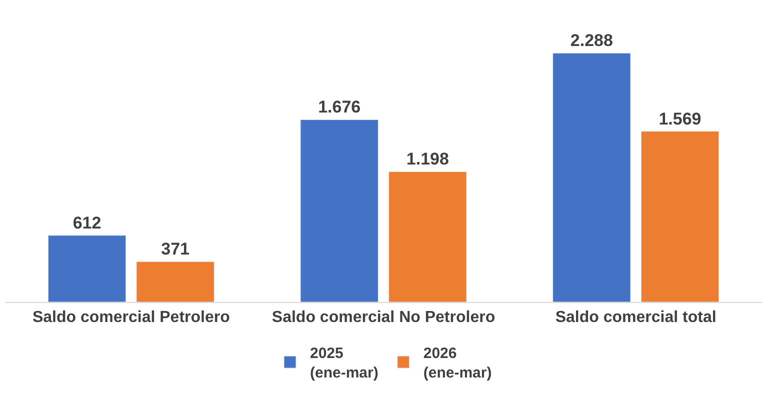 This screenshot has width=767, height=407. I want to click on legend-label: 2026 (ene-mar), so click(457, 363).